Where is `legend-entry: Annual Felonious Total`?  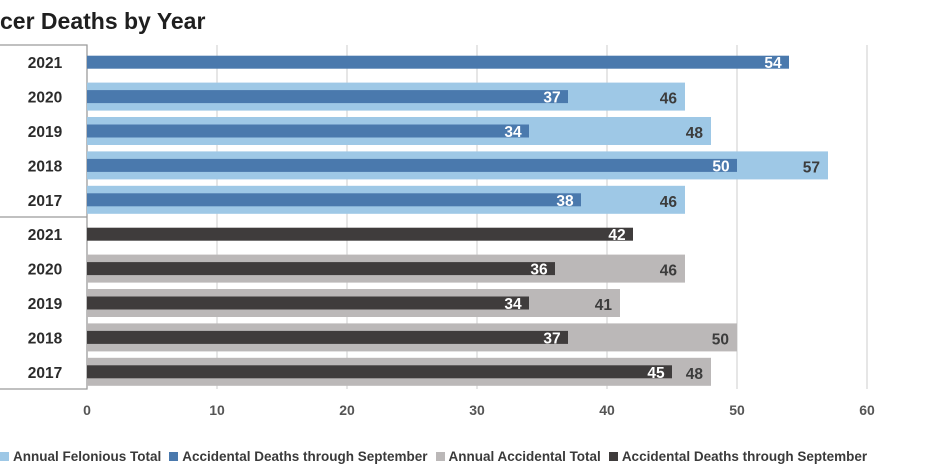
legend-entry: Annual Felonious Total is located at coordinates (80, 456).